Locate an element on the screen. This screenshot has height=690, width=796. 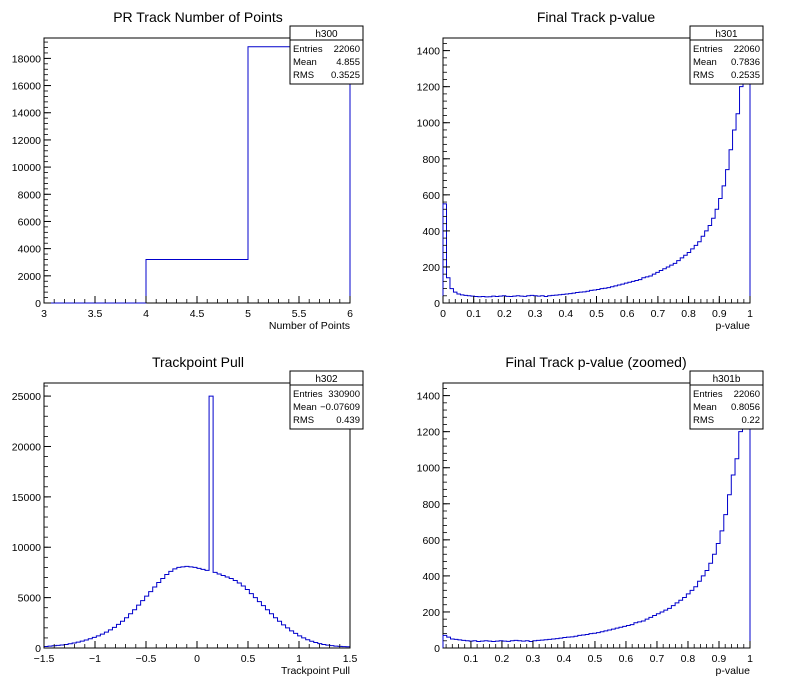
x-axis-label: Trackpoint Pull is located at coordinates (315, 671).